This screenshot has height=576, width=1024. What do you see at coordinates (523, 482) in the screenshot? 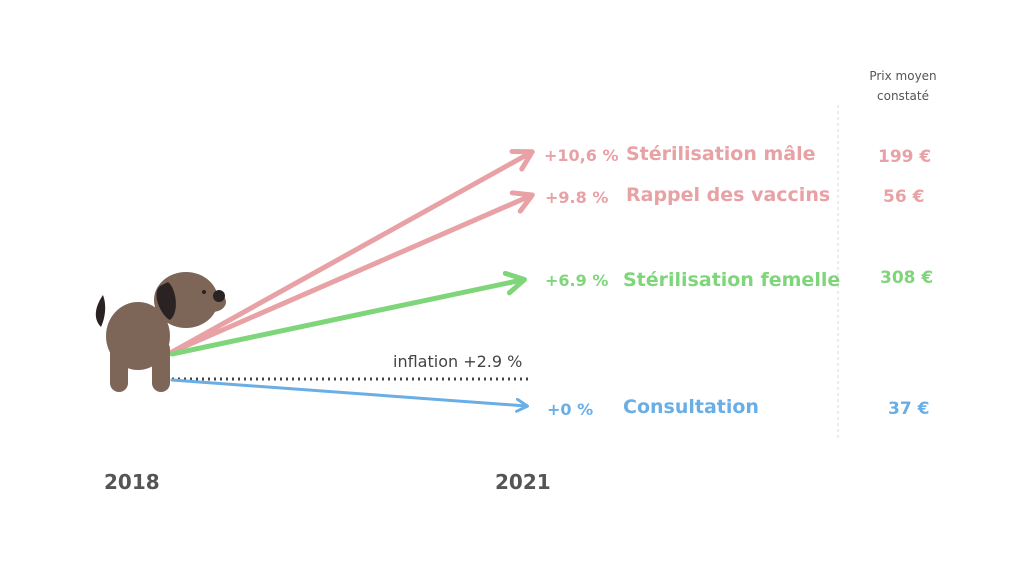
I see `x-tick-label-end: 2021` at bounding box center [523, 482].